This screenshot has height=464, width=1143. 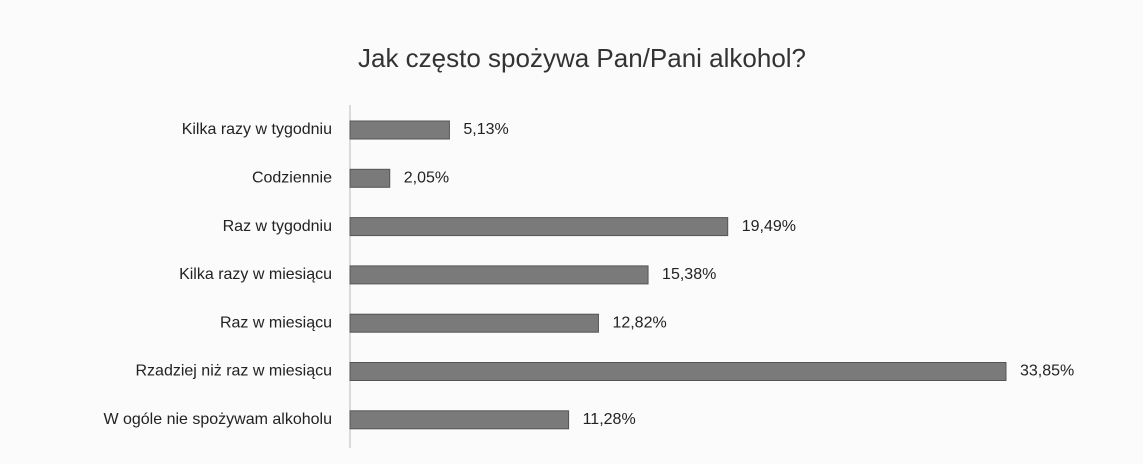 What do you see at coordinates (639, 322) in the screenshot?
I see `value-label: 12,82%` at bounding box center [639, 322].